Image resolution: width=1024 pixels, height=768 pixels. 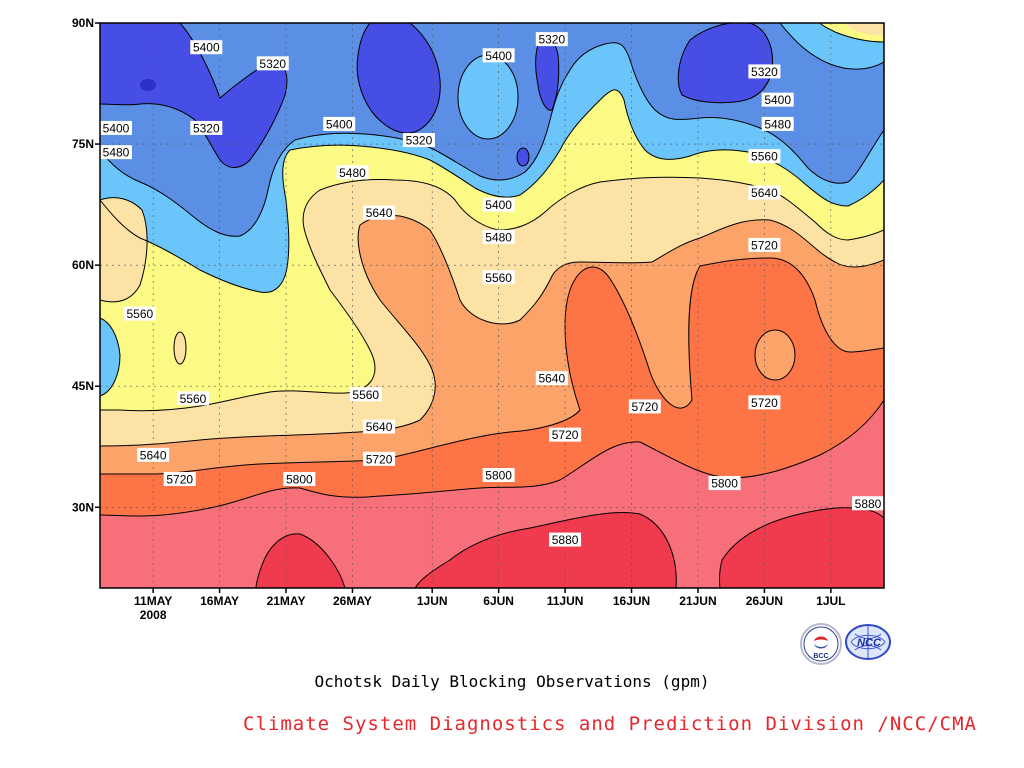 I want to click on contour-label: 5880, so click(x=868, y=503).